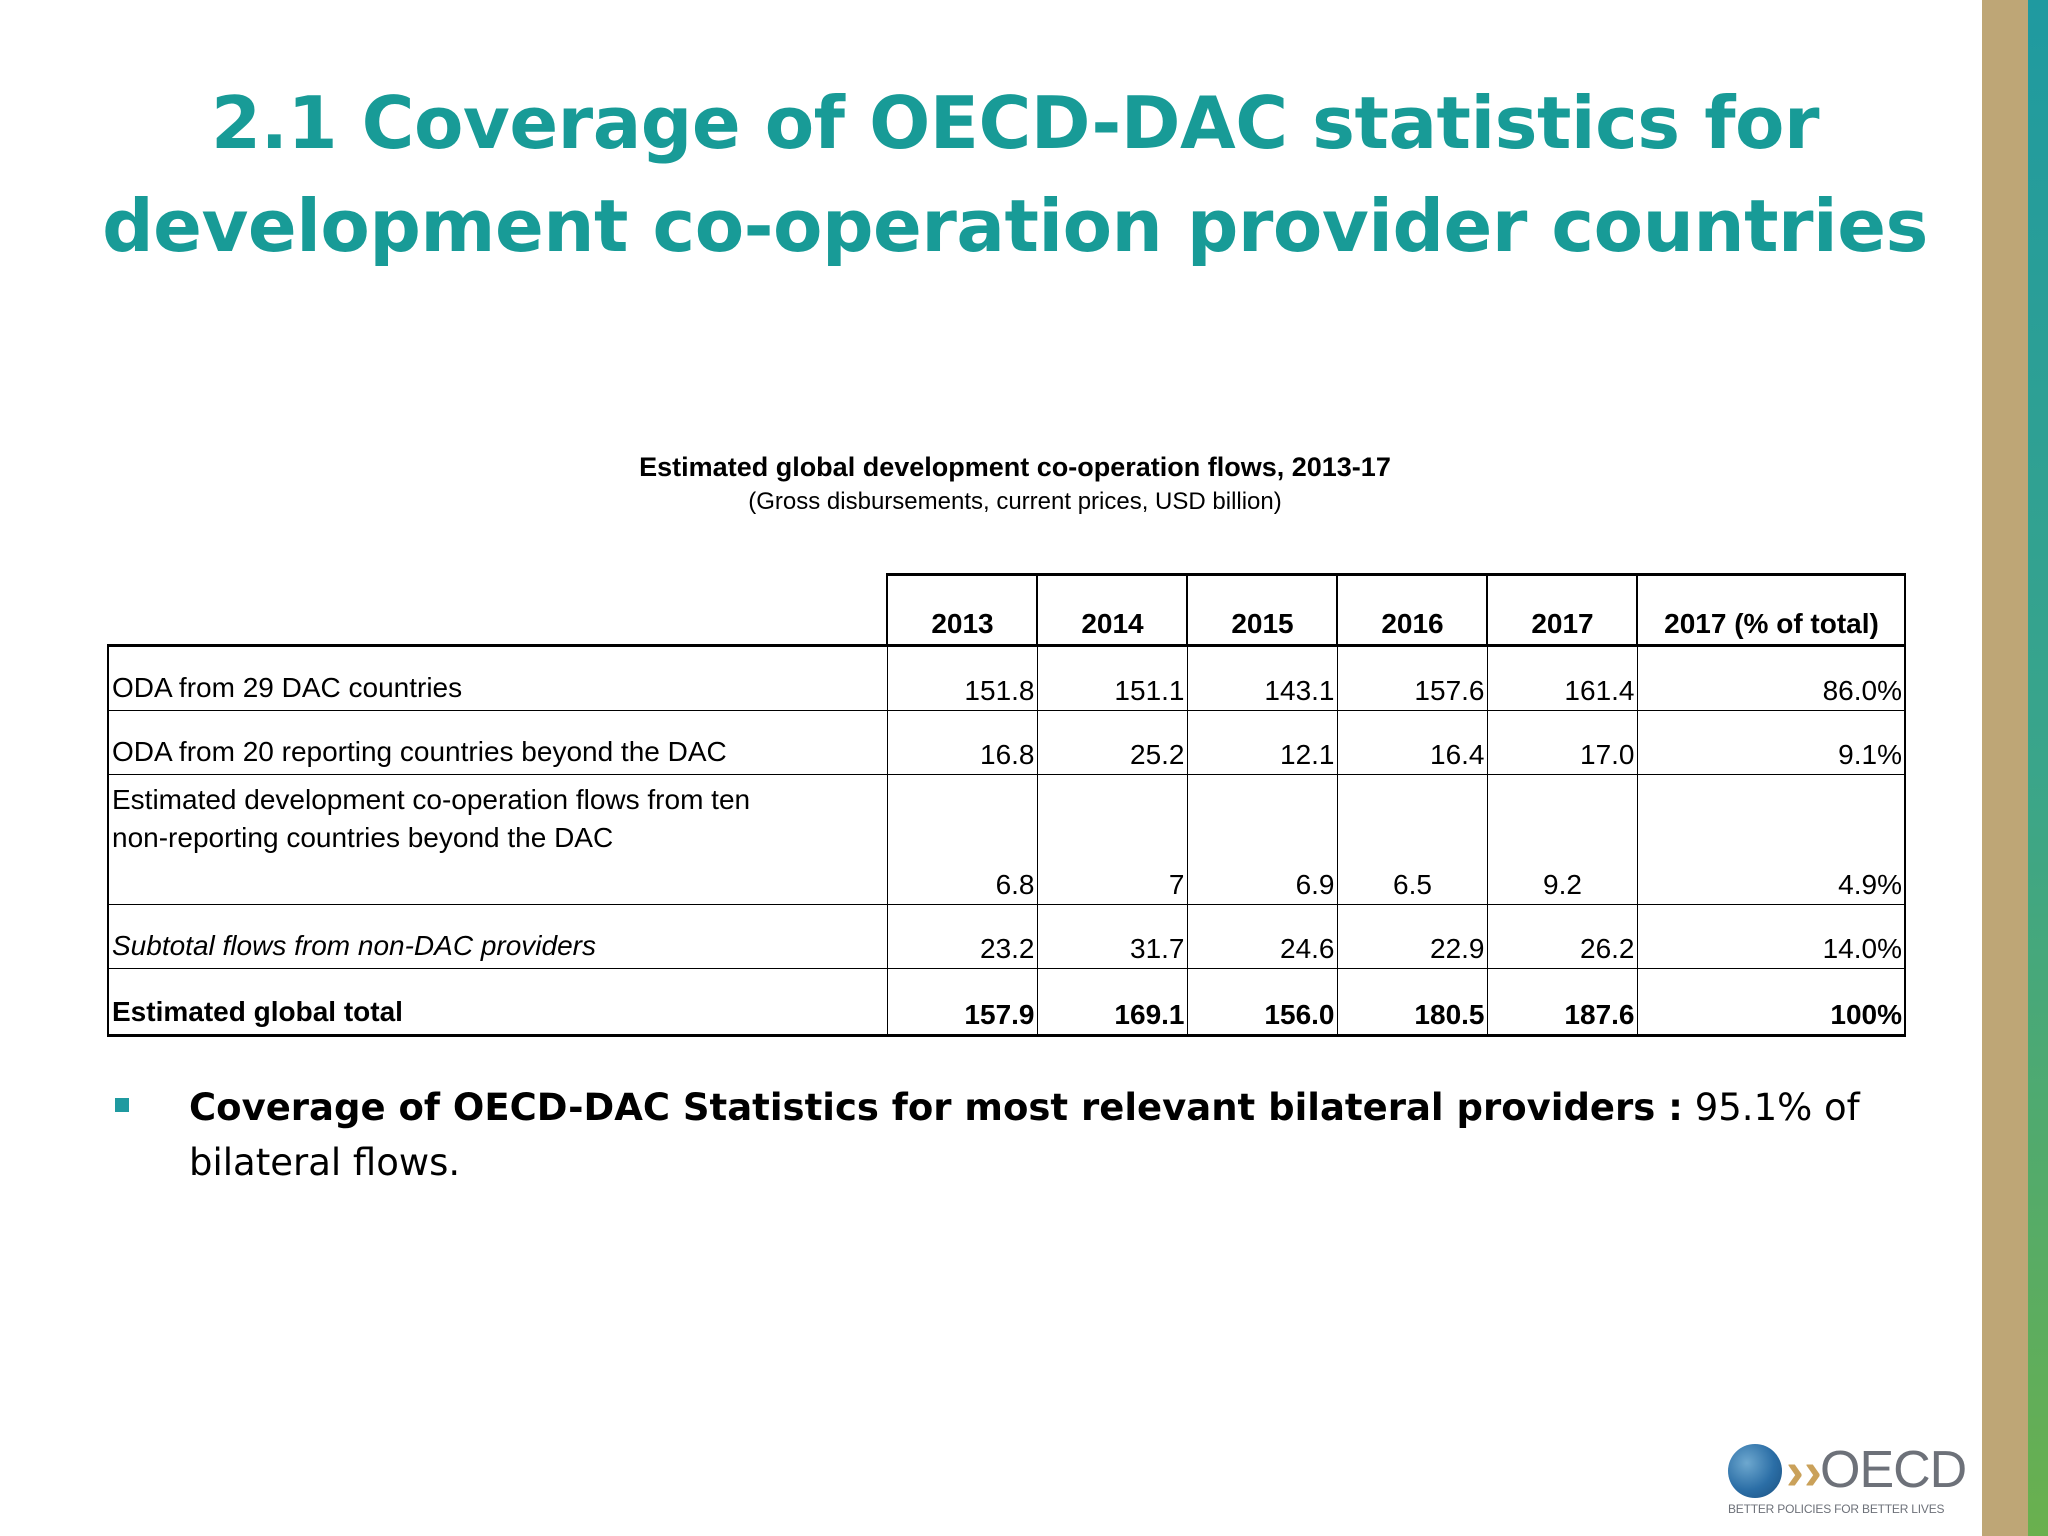 The height and width of the screenshot is (1536, 2048). I want to click on header-2017: 2017, so click(1562, 609).